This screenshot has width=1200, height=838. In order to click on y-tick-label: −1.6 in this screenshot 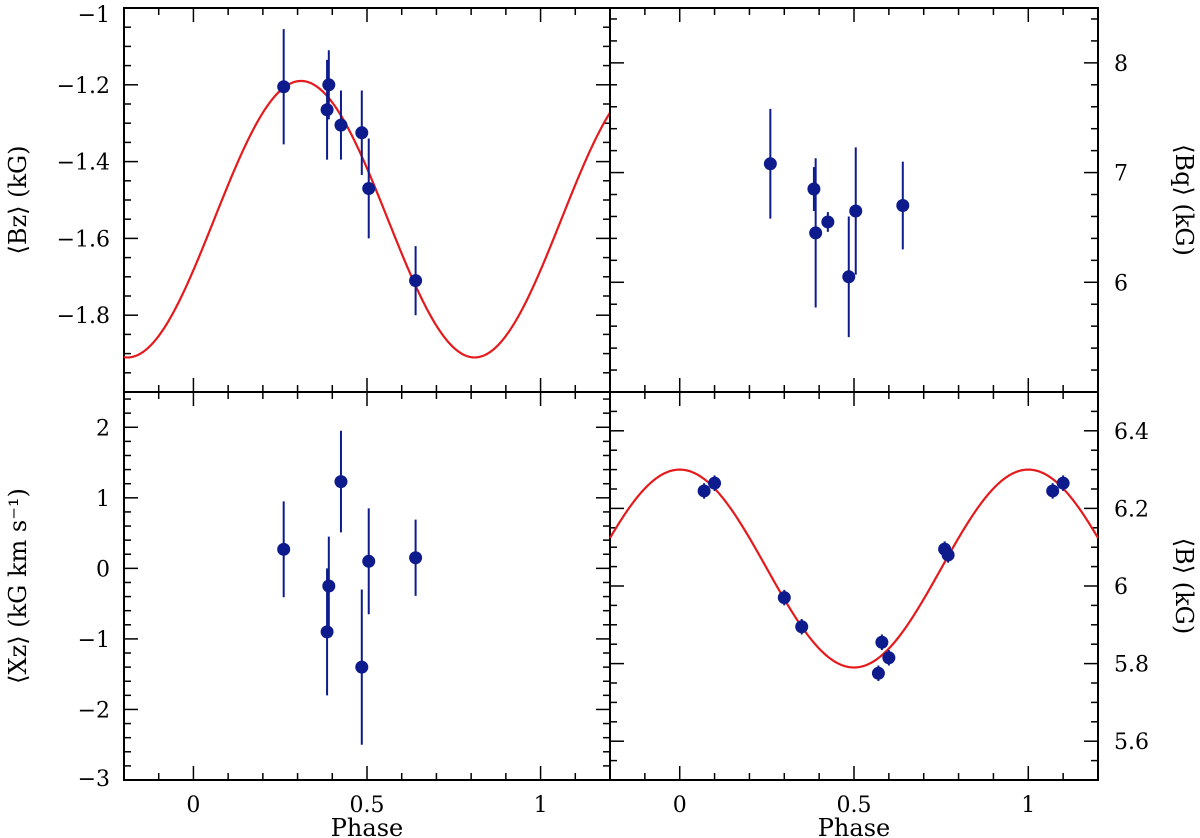, I will do `click(83, 239)`.